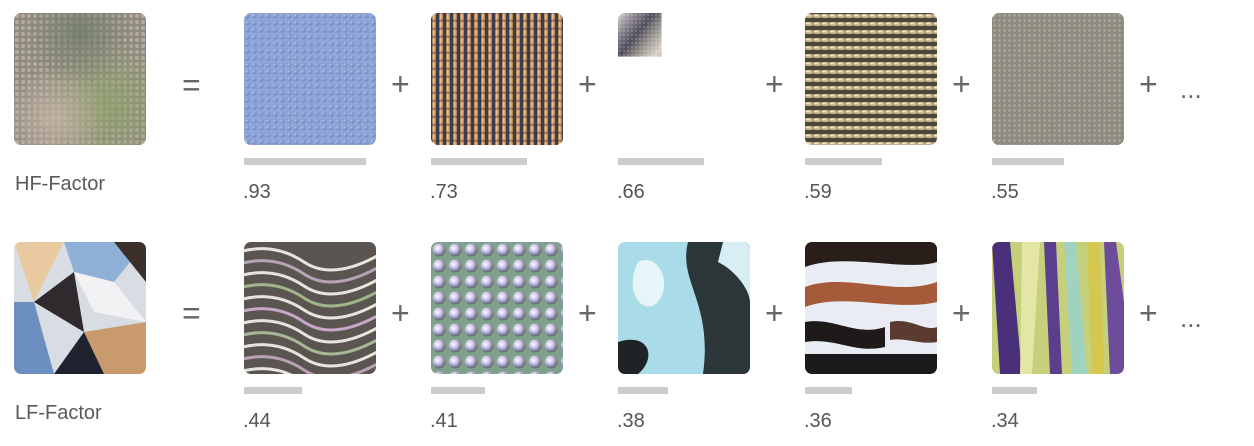  Describe the element at coordinates (818, 421) in the screenshot. I see `weight-value: .36` at that location.